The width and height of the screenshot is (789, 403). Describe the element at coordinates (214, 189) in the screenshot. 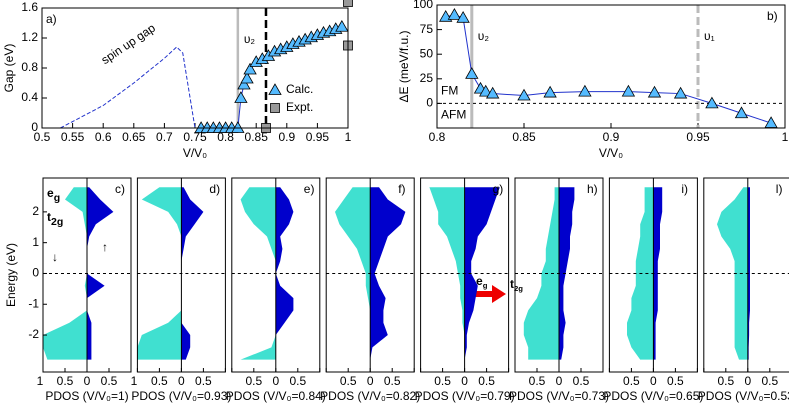

I see `panel-label: d)` at that location.